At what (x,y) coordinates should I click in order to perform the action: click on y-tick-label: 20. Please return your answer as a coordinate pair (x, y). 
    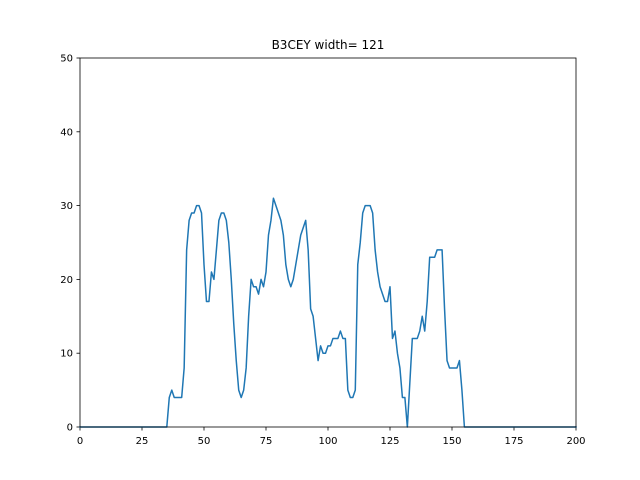
    Looking at the image, I should click on (66, 280).